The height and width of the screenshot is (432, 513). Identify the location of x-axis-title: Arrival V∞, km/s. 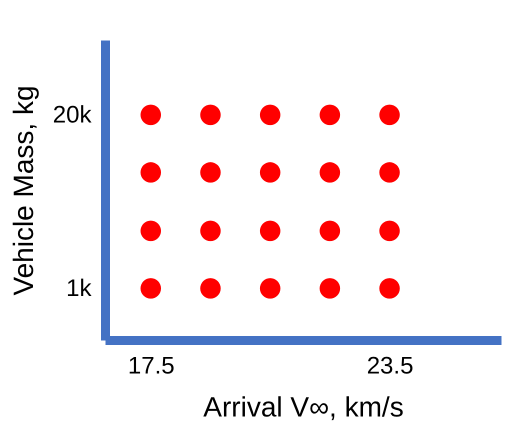
(303, 407).